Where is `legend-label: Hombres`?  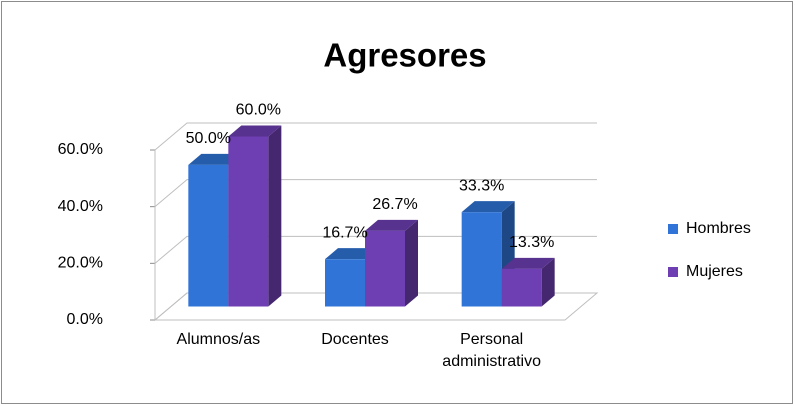
legend-label: Hombres is located at coordinates (718, 228).